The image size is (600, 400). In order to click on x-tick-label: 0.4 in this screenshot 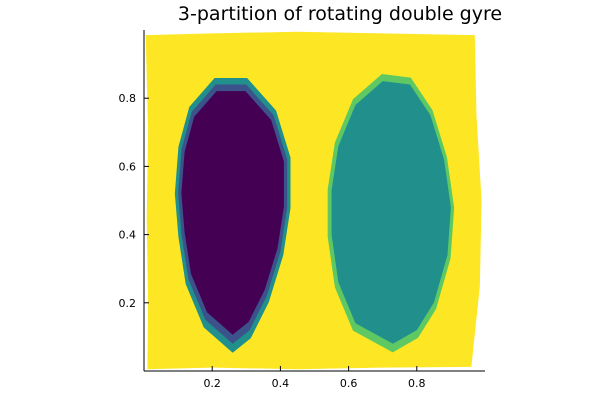, I will do `click(281, 383)`.